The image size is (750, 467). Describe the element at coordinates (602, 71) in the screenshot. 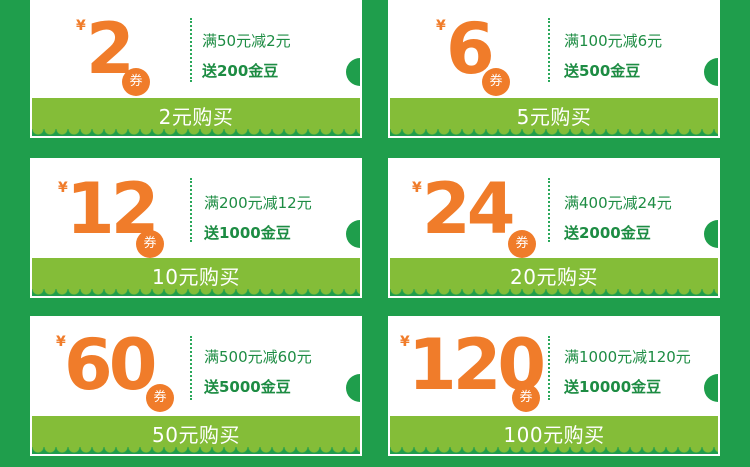

I see `coupon-bonus: 送500金豆` at that location.